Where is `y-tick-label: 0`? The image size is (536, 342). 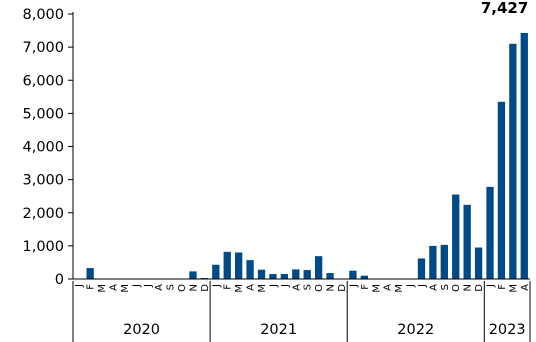 y-tick-label: 0 is located at coordinates (59, 280).